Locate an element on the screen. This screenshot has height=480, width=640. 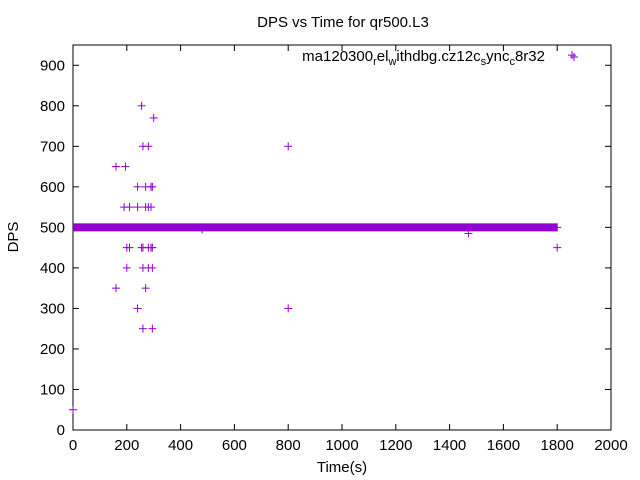
y-tick-label: 200 is located at coordinates (52, 349).